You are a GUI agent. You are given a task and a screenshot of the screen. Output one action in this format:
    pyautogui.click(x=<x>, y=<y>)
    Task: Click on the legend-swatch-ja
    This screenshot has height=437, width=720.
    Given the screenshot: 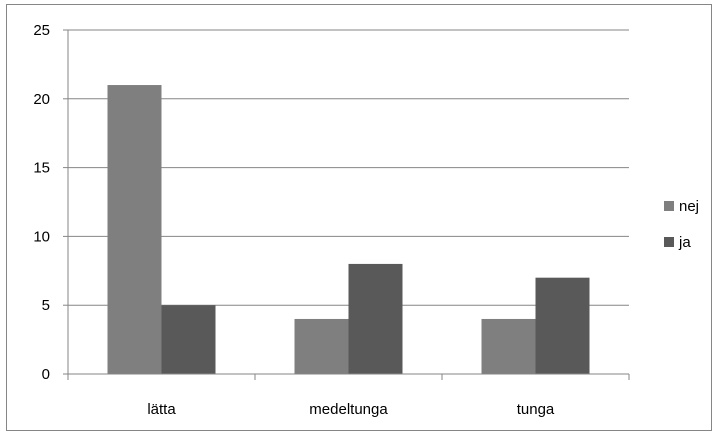 What is the action you would take?
    pyautogui.click(x=669, y=242)
    